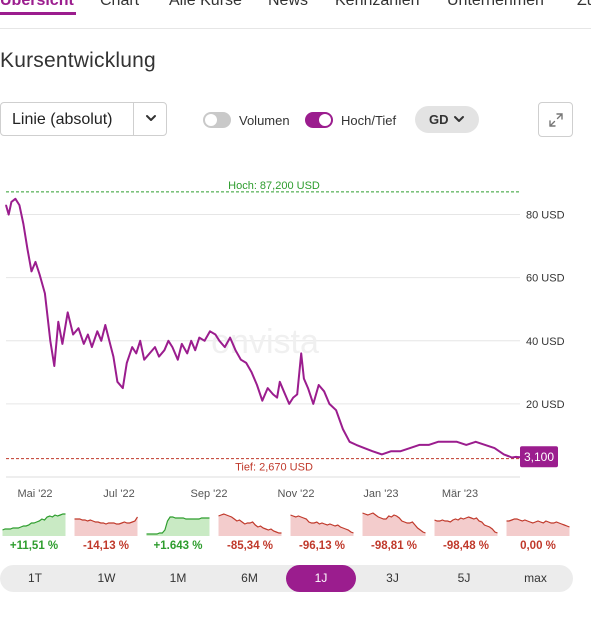 This screenshot has width=591, height=624. Describe the element at coordinates (466, 546) in the screenshot. I see `performance-value: -98,48 %` at that location.